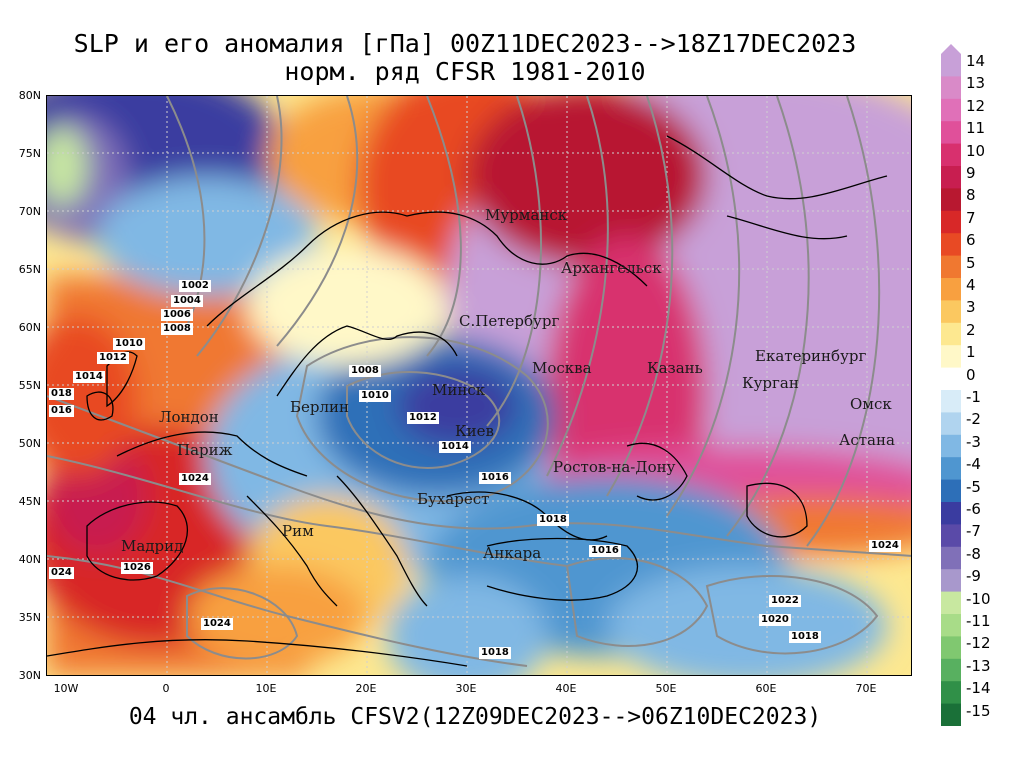  What do you see at coordinates (466, 688) in the screenshot?
I see `lon-label: 30E` at bounding box center [466, 688].